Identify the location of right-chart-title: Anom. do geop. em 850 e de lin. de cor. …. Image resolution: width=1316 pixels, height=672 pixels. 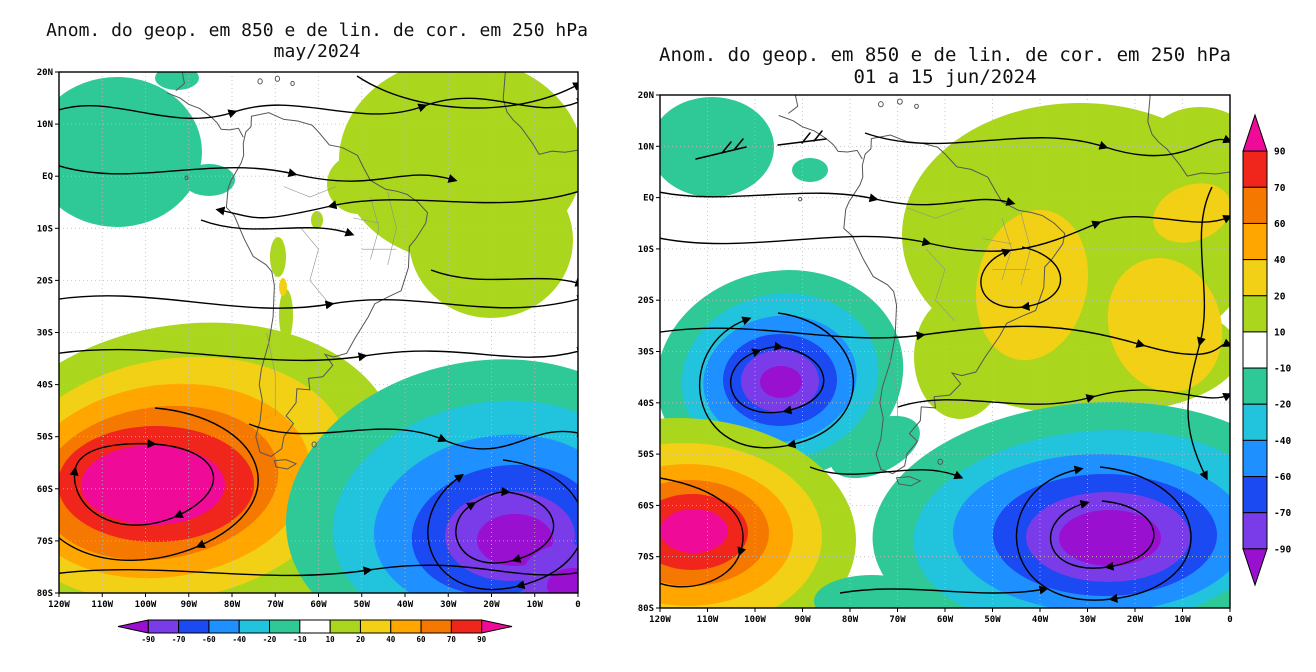
(945, 55).